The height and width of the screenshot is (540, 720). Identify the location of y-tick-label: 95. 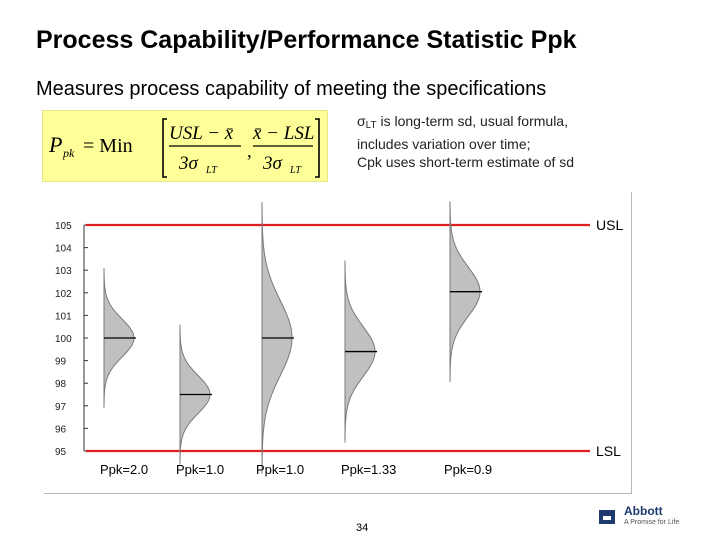
(61, 452).